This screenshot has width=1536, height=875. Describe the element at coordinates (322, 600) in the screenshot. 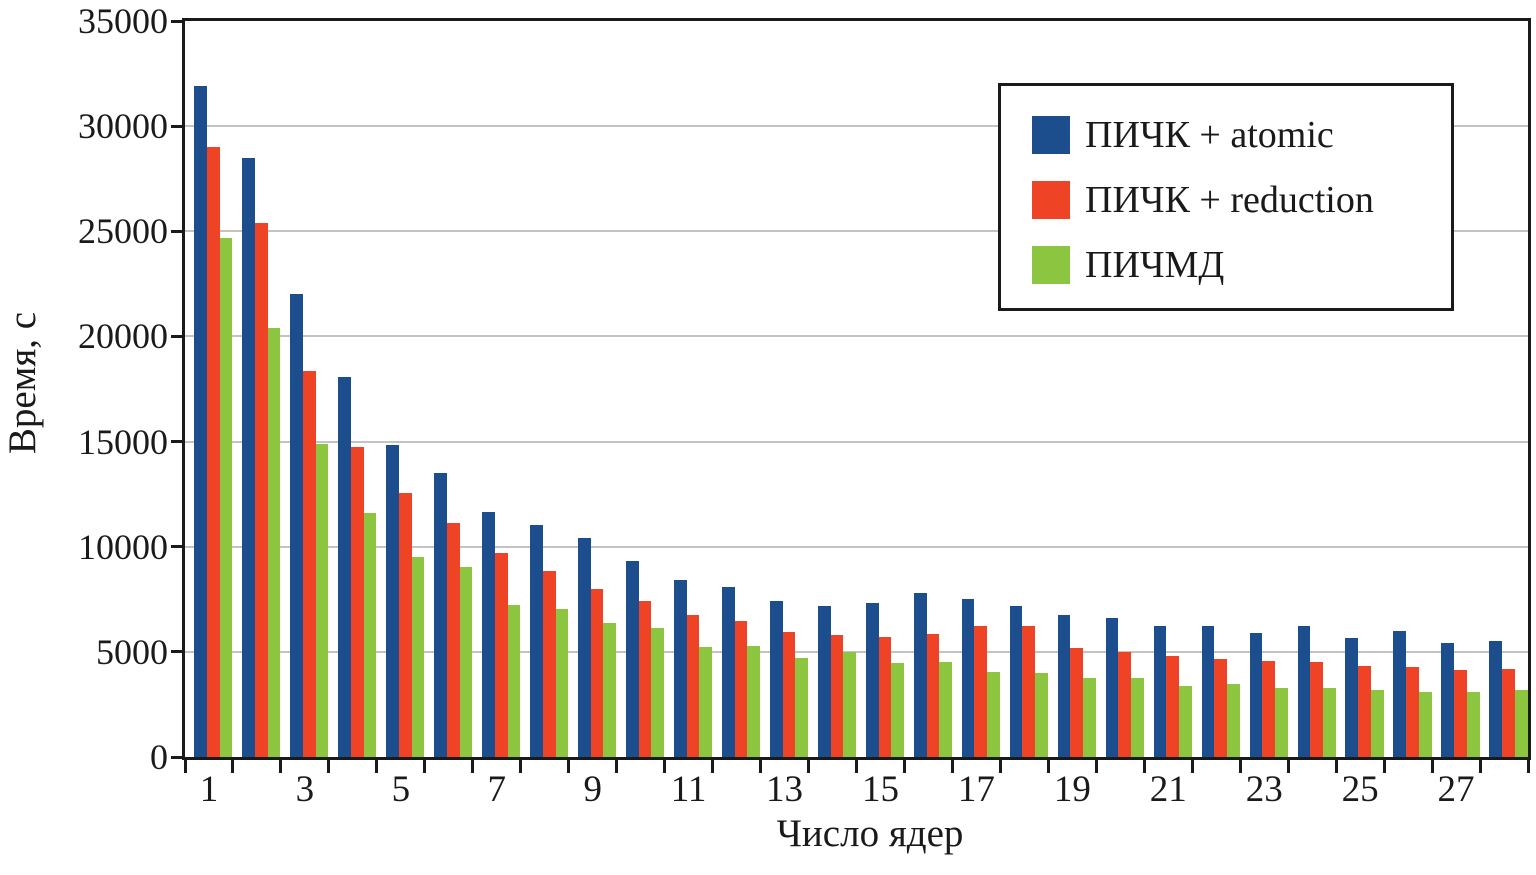

I see `bar-series3-cores3` at that location.